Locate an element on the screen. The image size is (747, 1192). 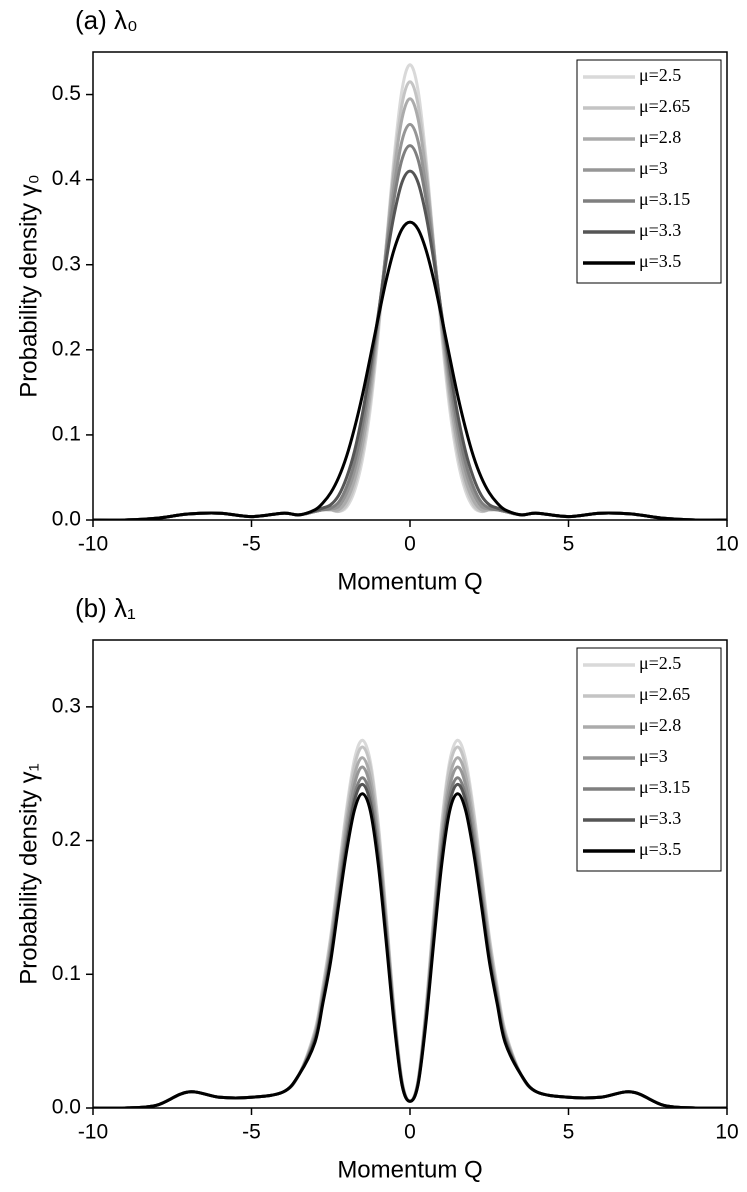
panel-title: (b) λ₁ is located at coordinates (105, 608).